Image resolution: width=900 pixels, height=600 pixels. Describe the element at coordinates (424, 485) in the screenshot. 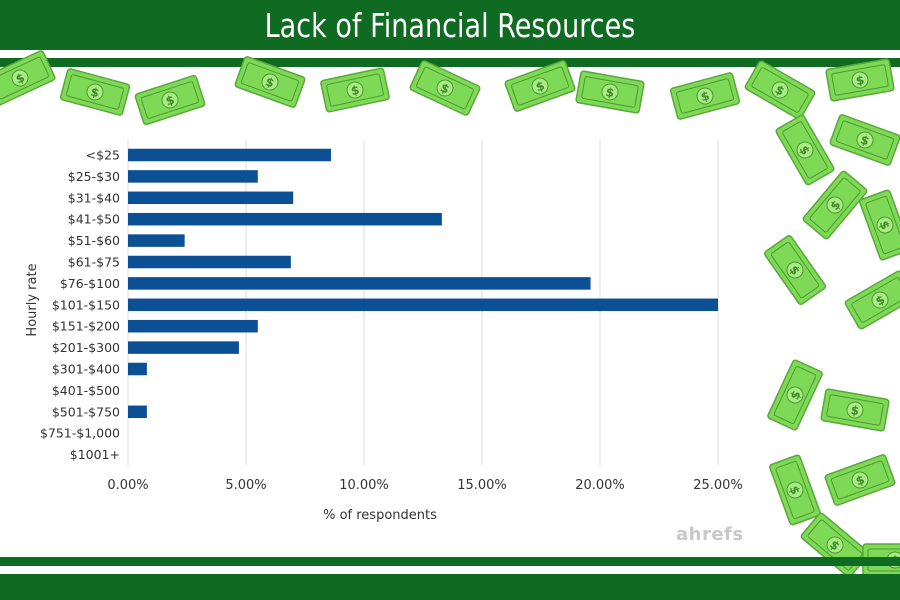

I see `x-tick-labels: 0.00% 5.00% 10.00% 15.00% 20.00% 25.00%` at that location.